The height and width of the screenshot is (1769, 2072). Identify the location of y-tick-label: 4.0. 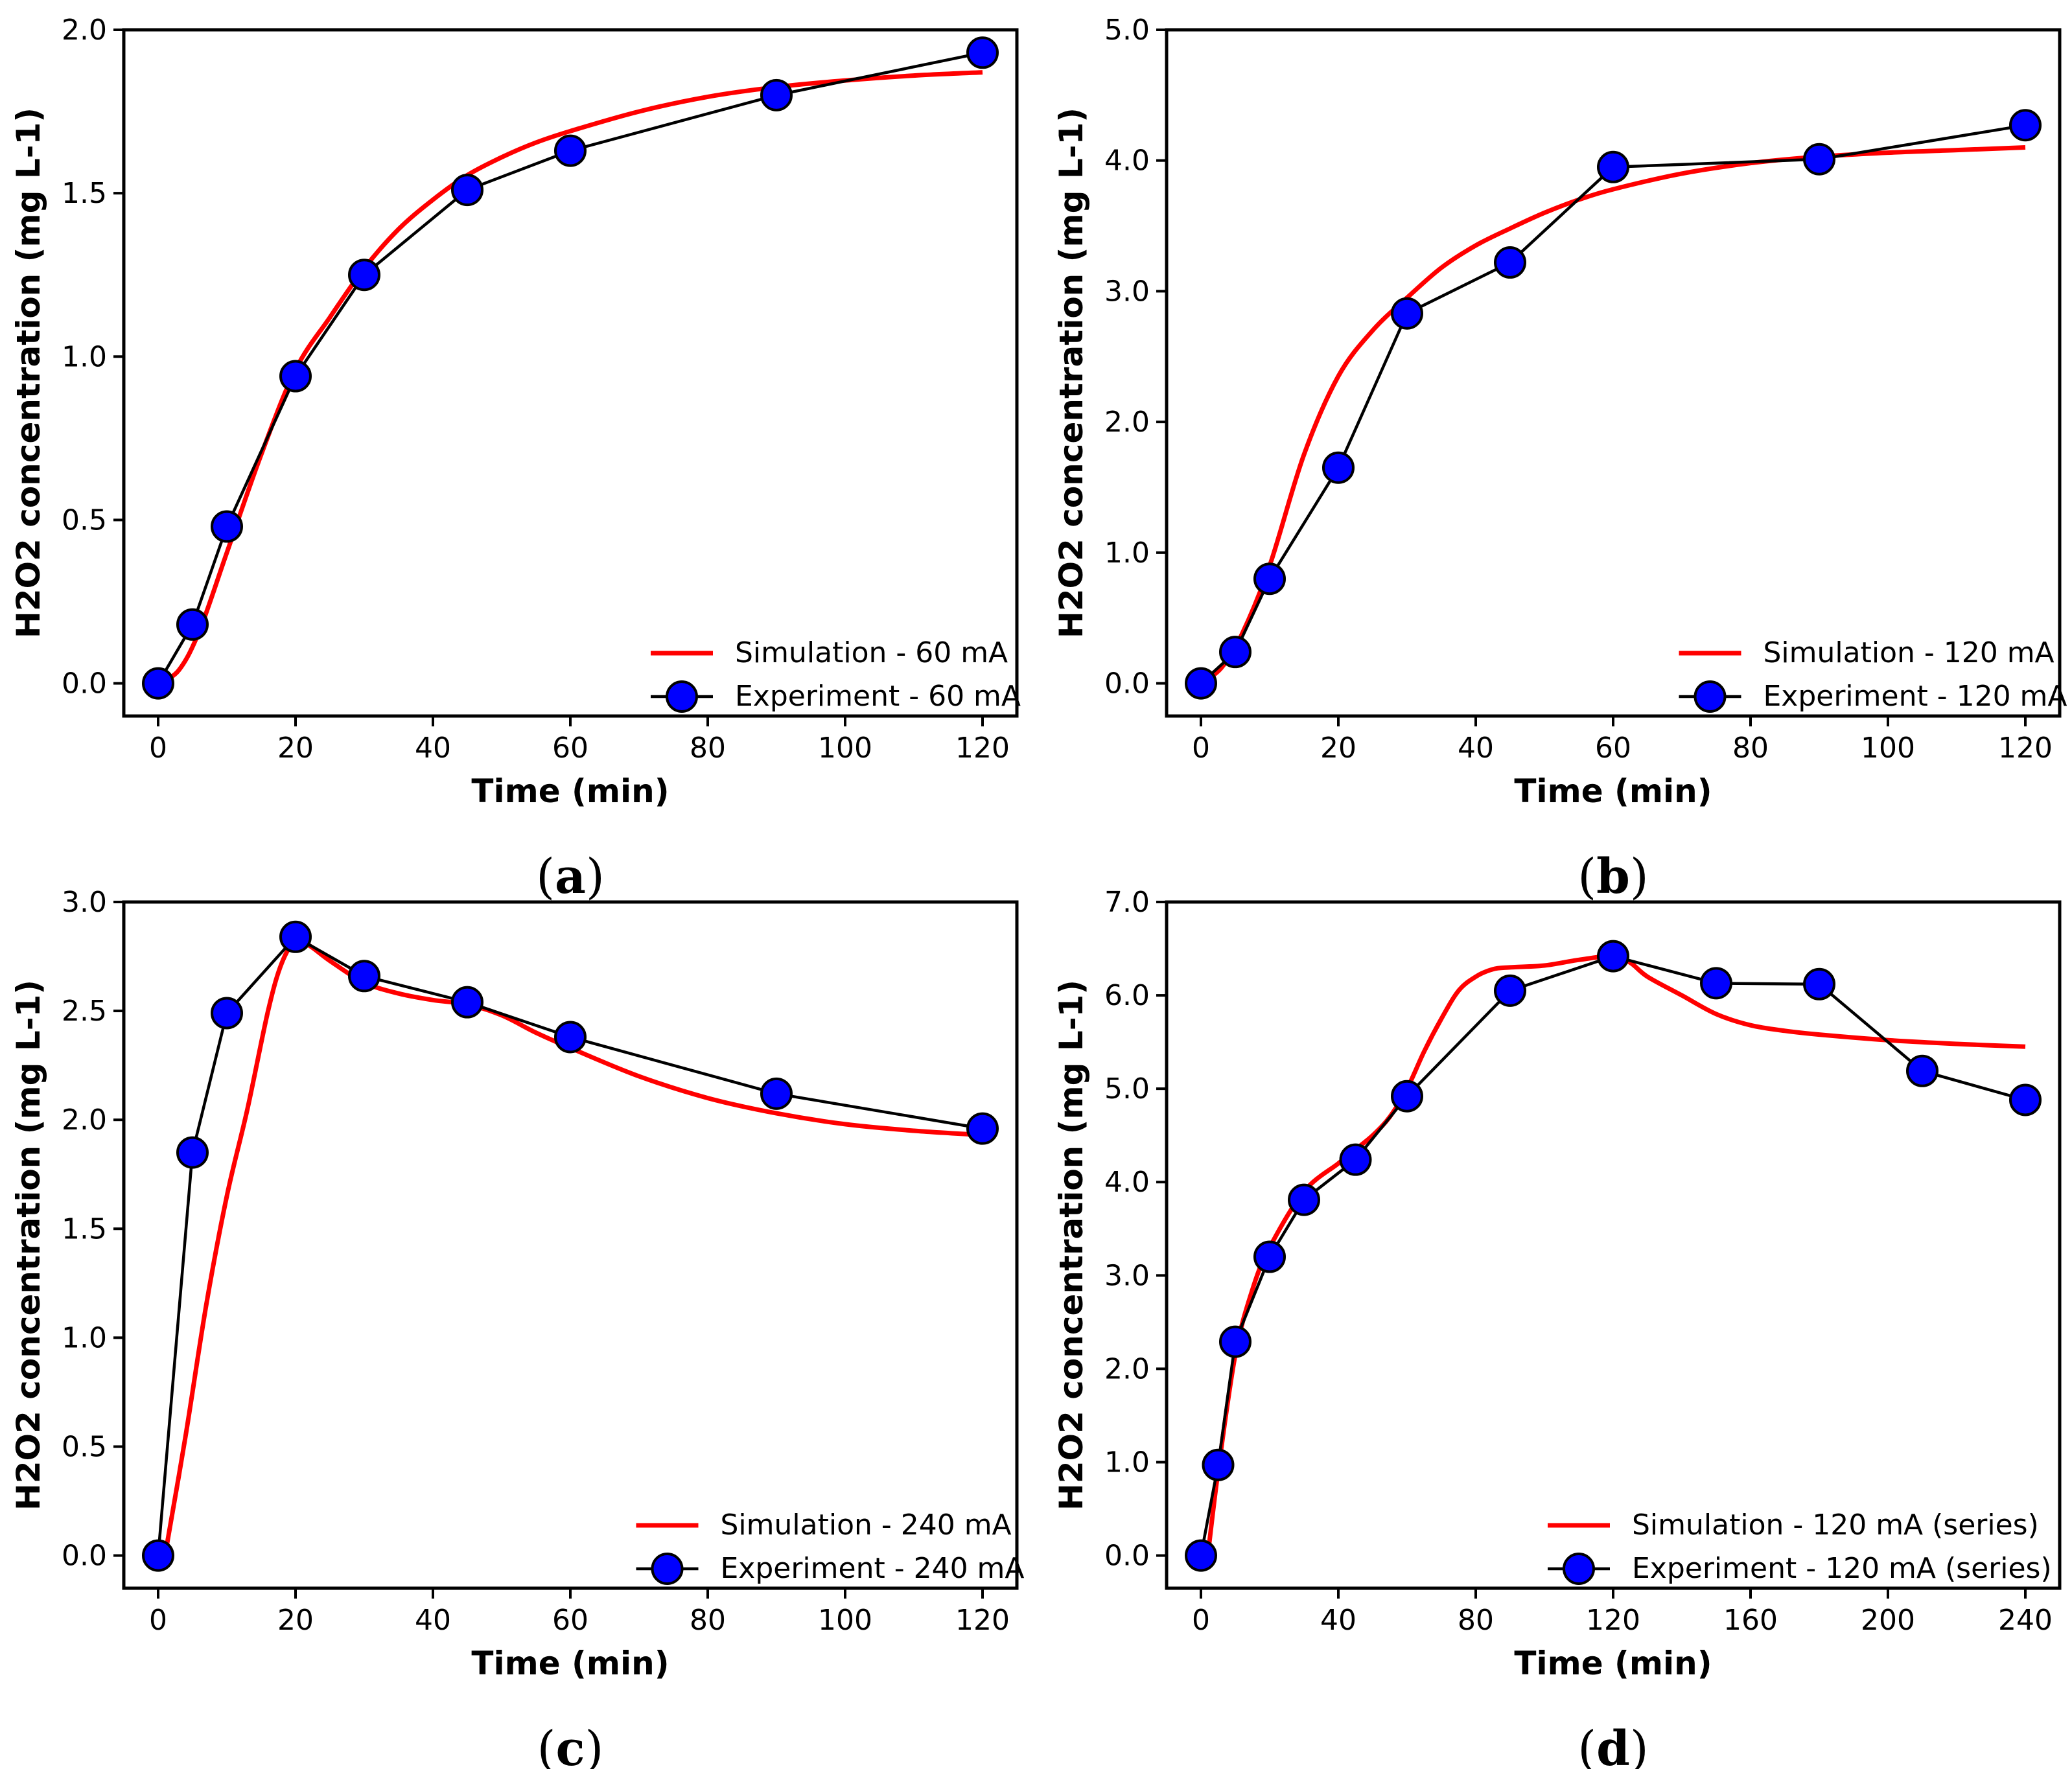
(1127, 1183).